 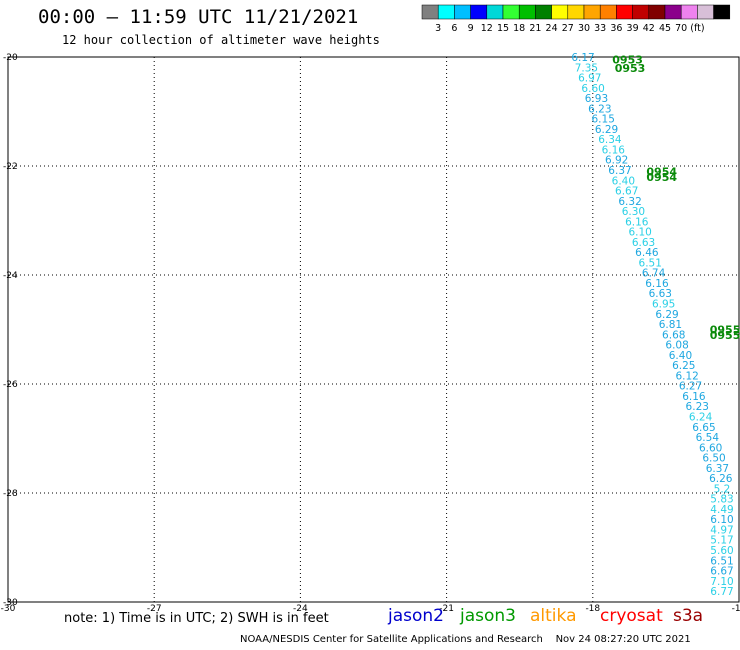 What do you see at coordinates (681, 28) in the screenshot?
I see `legend-label: 70` at bounding box center [681, 28].